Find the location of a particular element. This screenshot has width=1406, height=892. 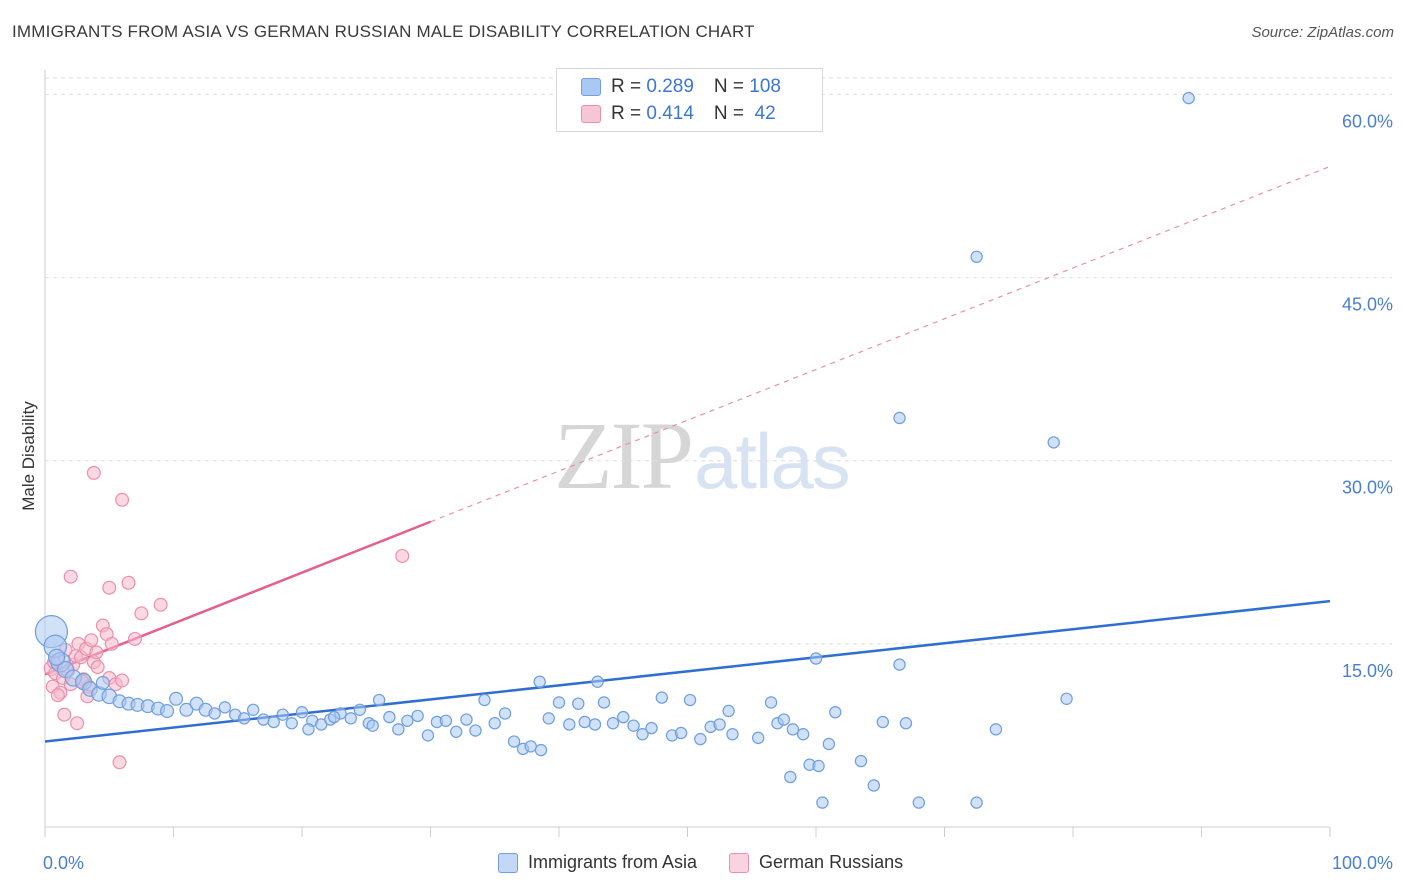

y-tick-label: 30.0% is located at coordinates (1367, 488).